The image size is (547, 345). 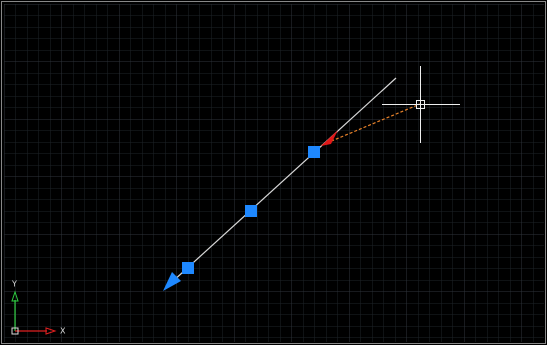 I want to click on rubber-band, so click(x=371, y=124).